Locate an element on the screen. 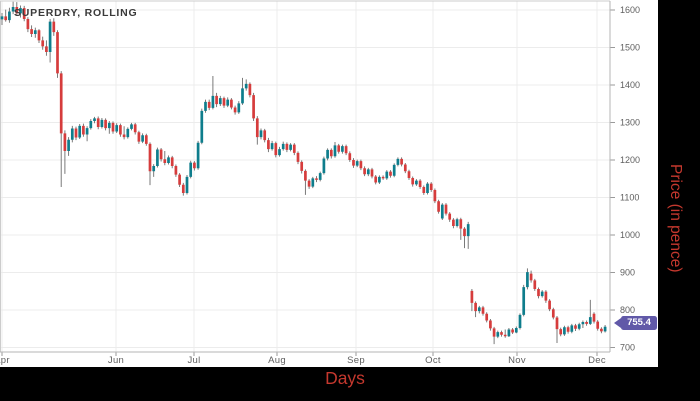 This screenshot has height=401, width=700. y-tick-label: 900 is located at coordinates (627, 273).